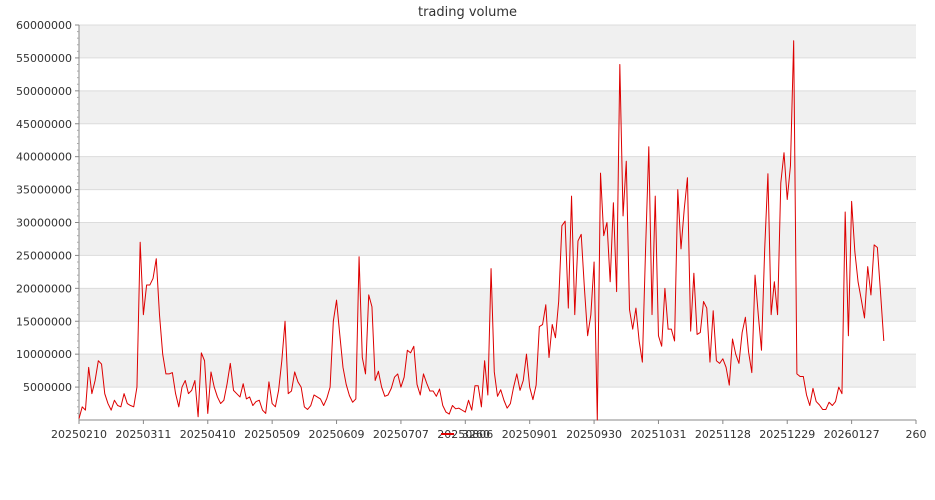 The height and width of the screenshot is (500, 935). I want to click on y-tick-label: 50000000, so click(44, 91).